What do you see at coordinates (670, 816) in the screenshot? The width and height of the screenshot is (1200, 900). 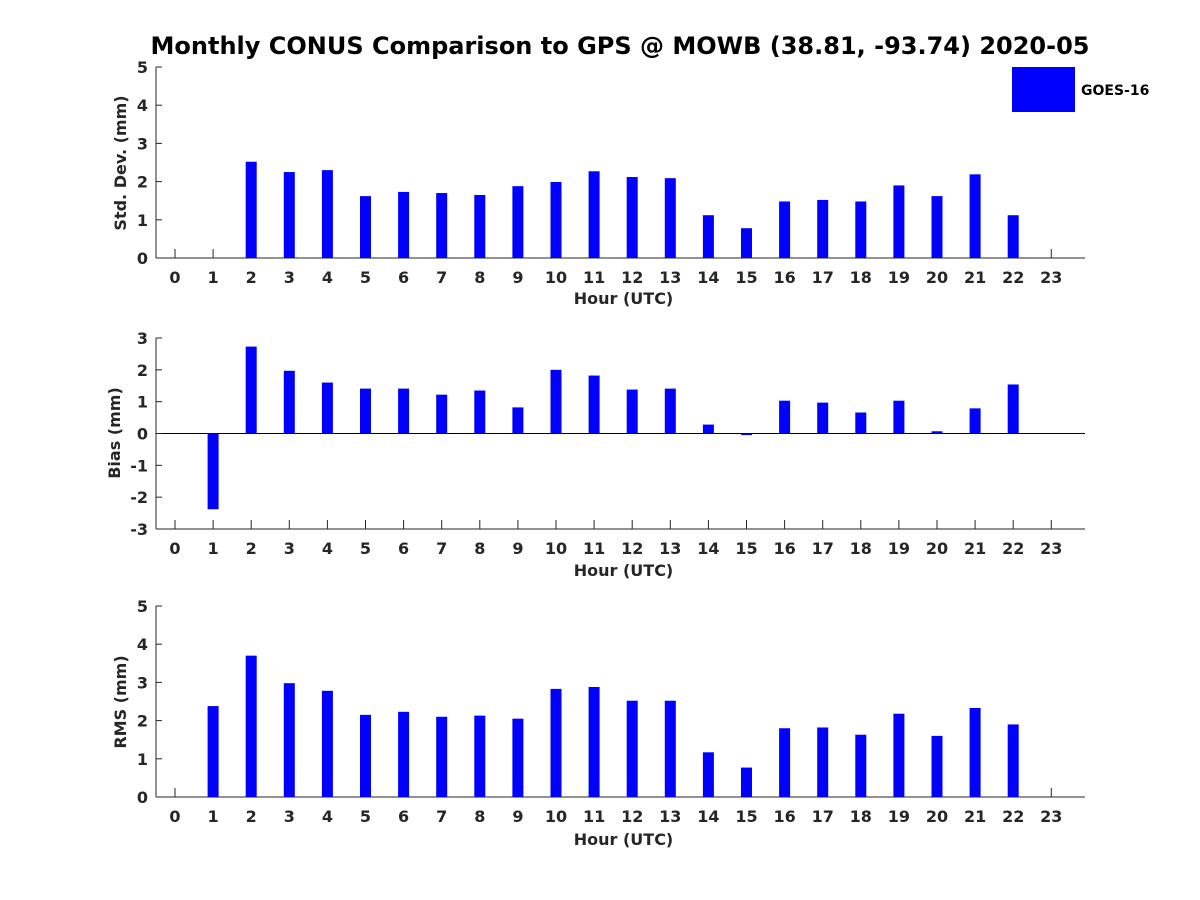 I see `rms-xtick-label: 13` at bounding box center [670, 816].